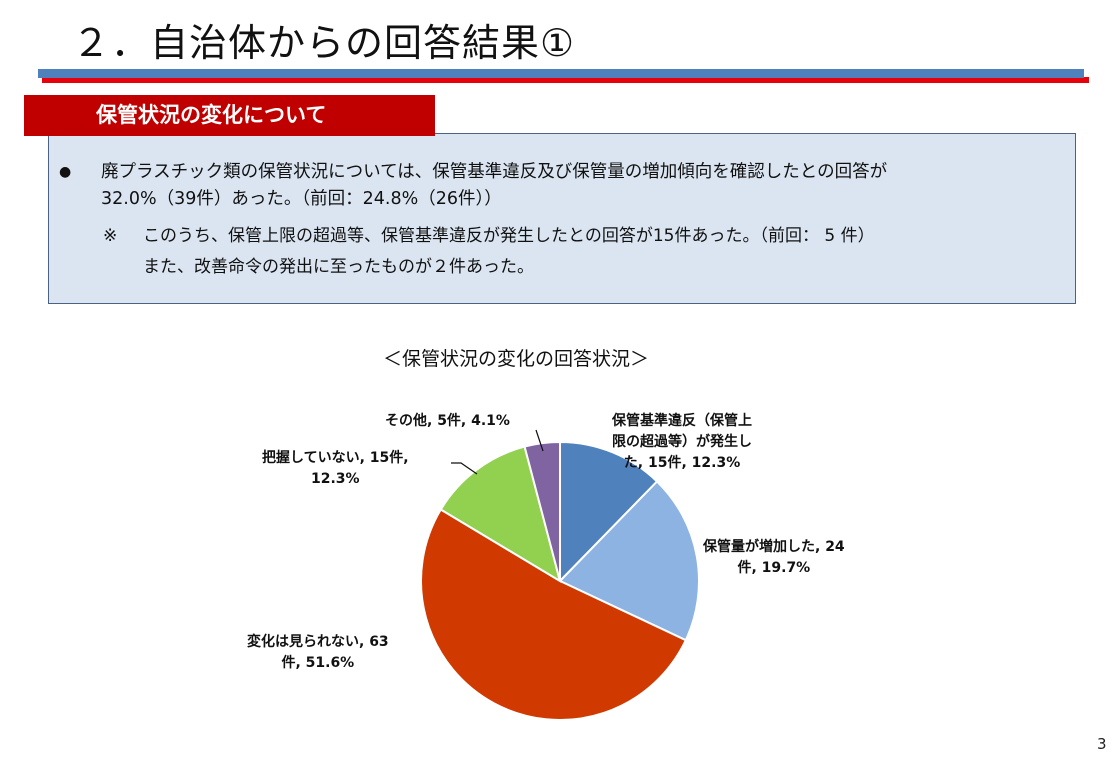  I want to click on label-unknown: 把握していない, 15件, 12.3%, so click(335, 468).